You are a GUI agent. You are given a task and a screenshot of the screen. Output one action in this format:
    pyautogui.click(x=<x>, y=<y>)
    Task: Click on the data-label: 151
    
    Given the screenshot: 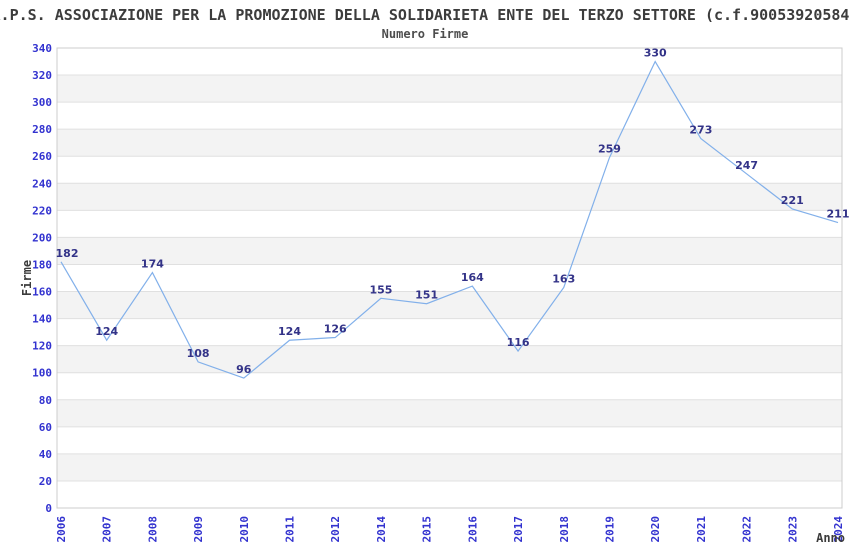 What is the action you would take?
    pyautogui.click(x=426, y=295)
    